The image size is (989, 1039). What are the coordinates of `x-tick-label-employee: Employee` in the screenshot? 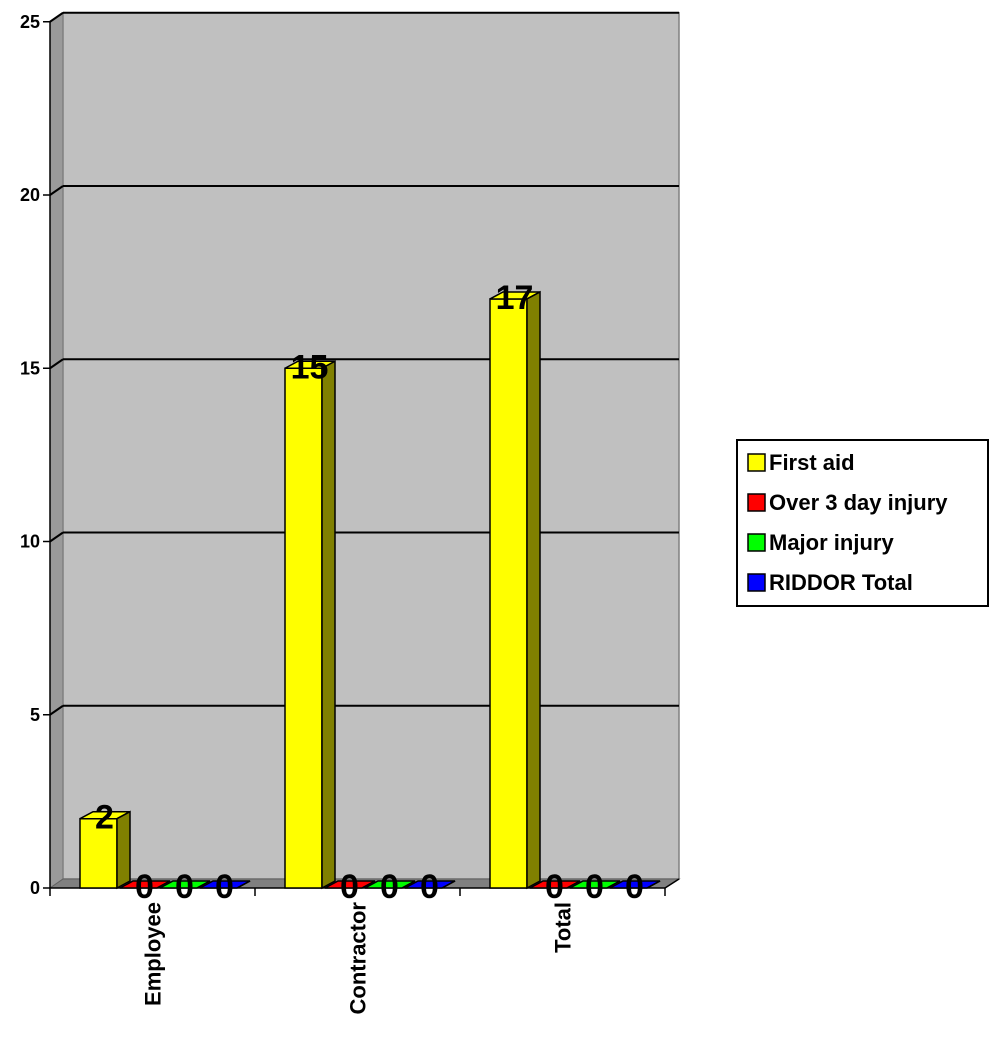 It's located at (153, 954).